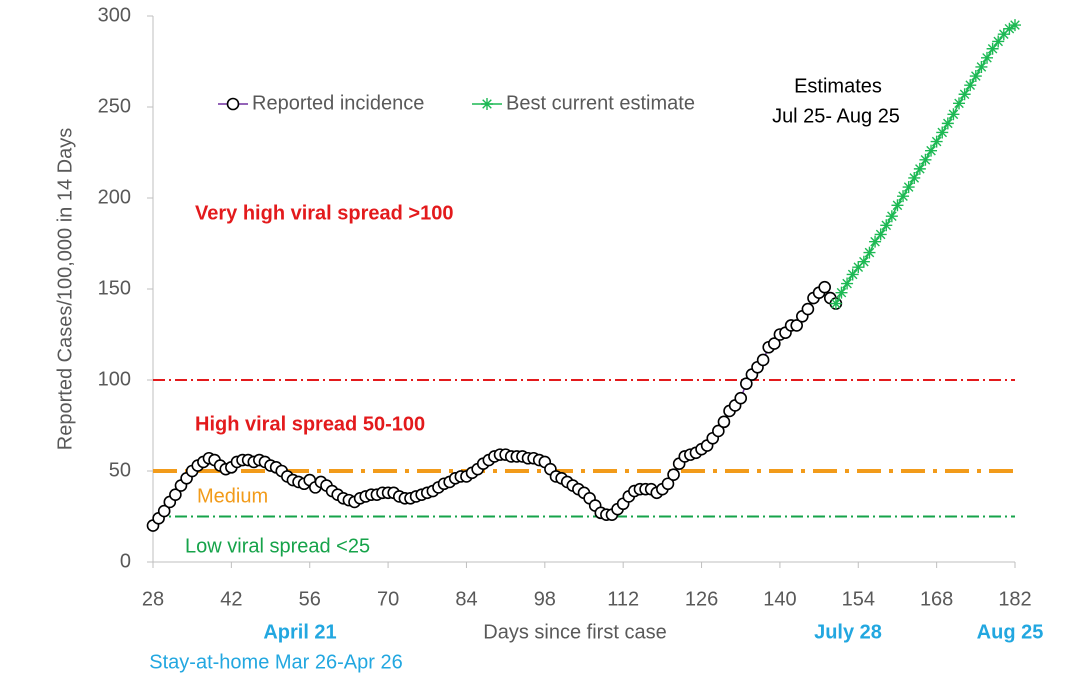 Image resolution: width=1080 pixels, height=694 pixels. Describe the element at coordinates (1010, 632) in the screenshot. I see `annotation: Aug 25` at that location.